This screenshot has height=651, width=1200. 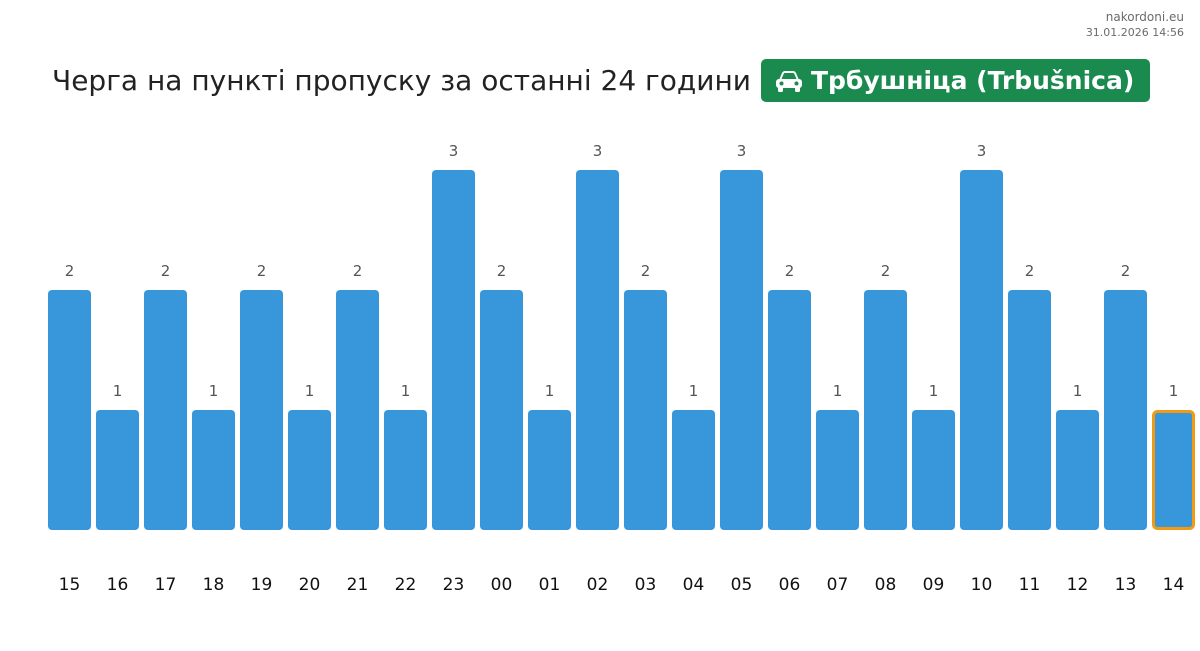 I want to click on x-tick-label-15: 15, so click(x=70, y=585).